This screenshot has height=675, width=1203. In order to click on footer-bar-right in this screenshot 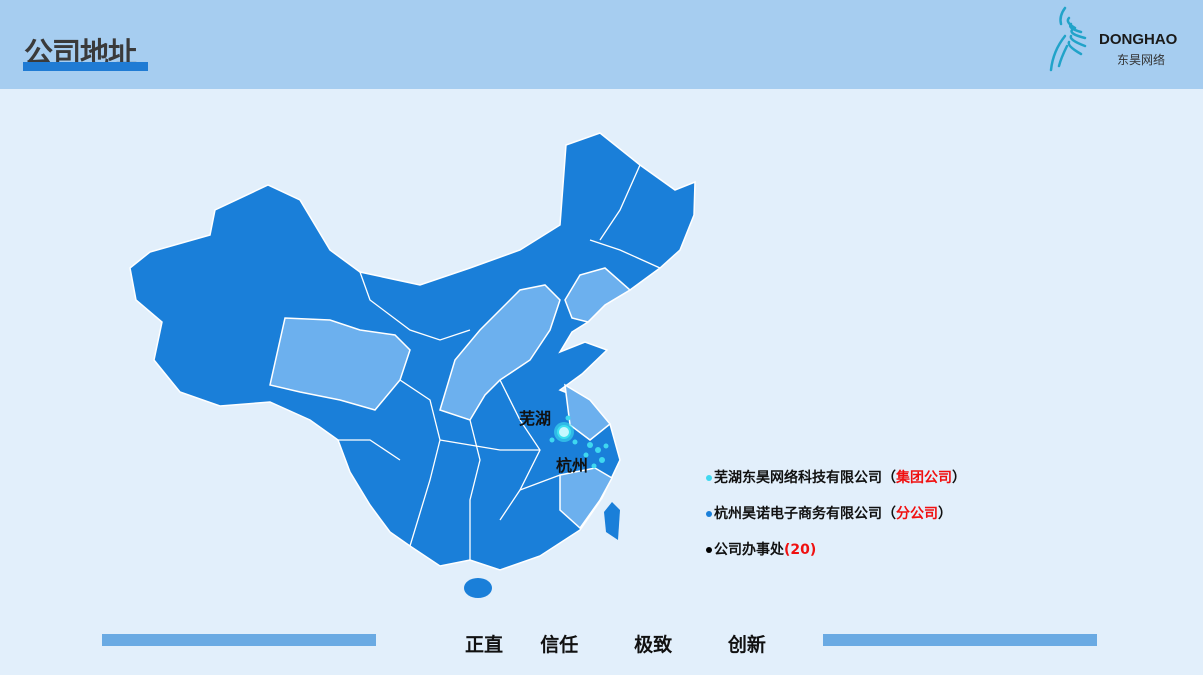, I will do `click(960, 640)`.